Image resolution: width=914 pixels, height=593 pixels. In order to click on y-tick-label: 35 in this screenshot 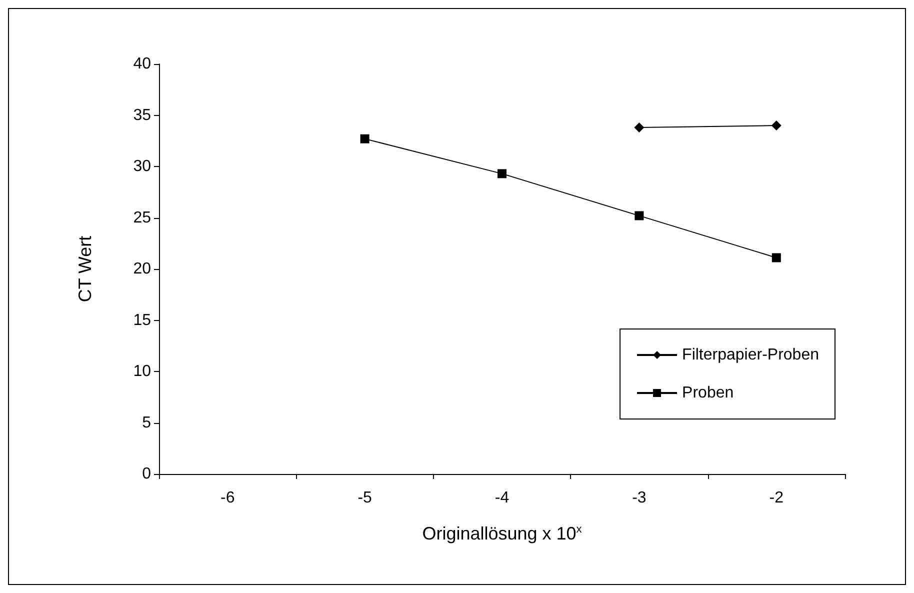, I will do `click(142, 115)`.